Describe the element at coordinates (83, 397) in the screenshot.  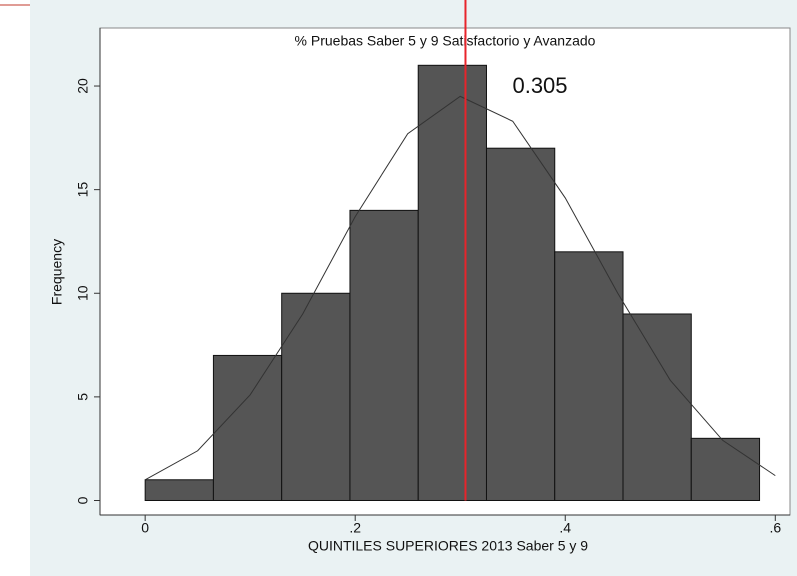
I see `y-tick-label: 5` at that location.